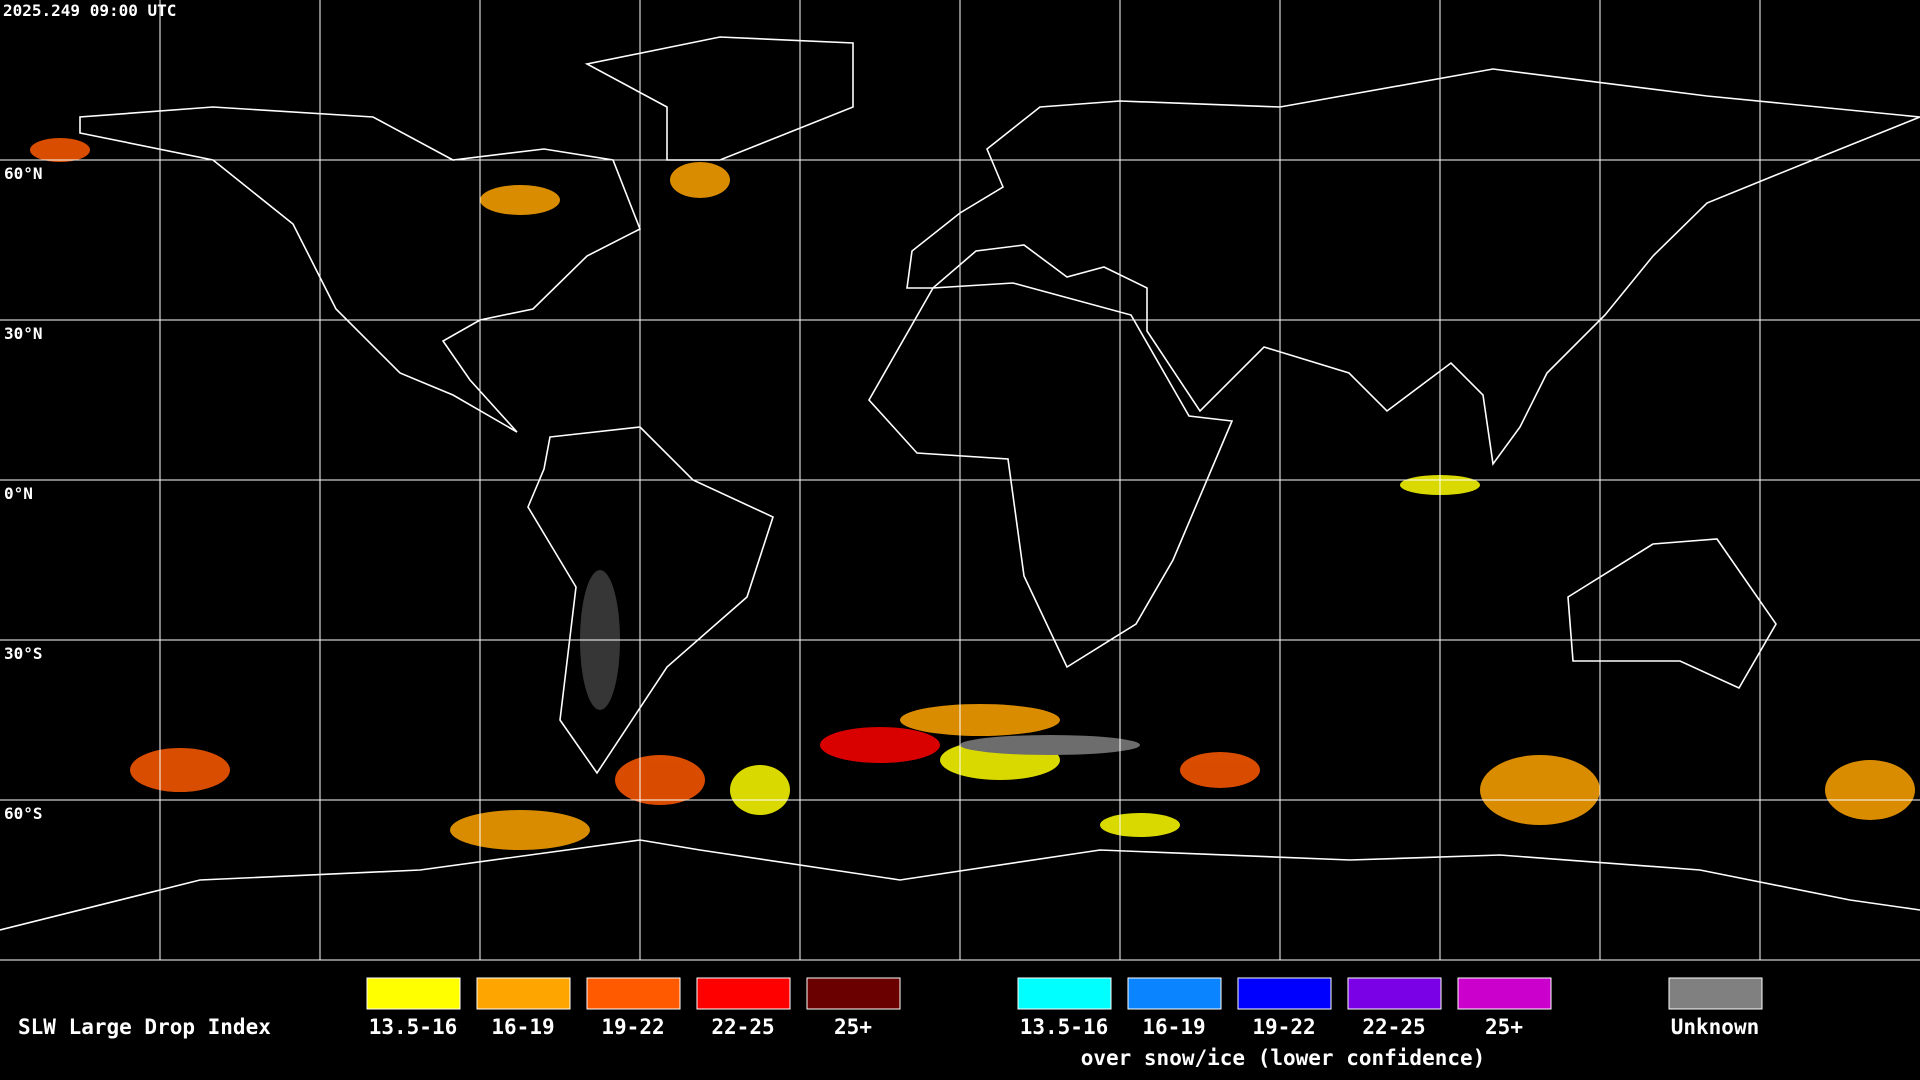 This screenshot has width=1920, height=1080. I want to click on south-america, so click(650, 600).